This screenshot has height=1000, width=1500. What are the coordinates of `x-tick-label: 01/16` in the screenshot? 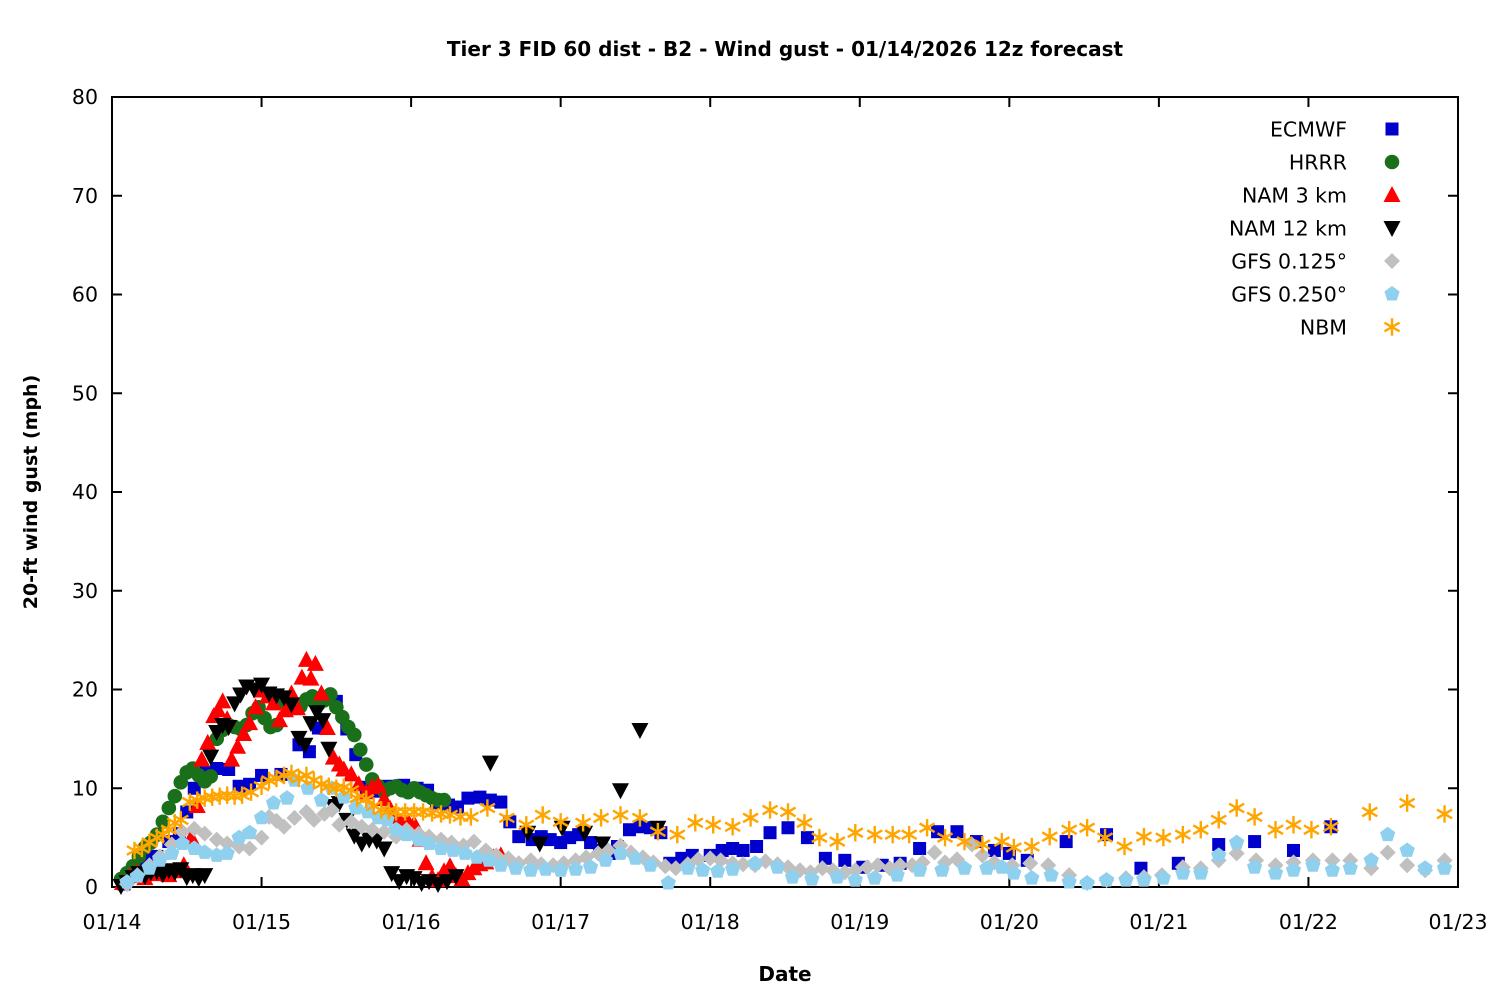 It's located at (411, 922).